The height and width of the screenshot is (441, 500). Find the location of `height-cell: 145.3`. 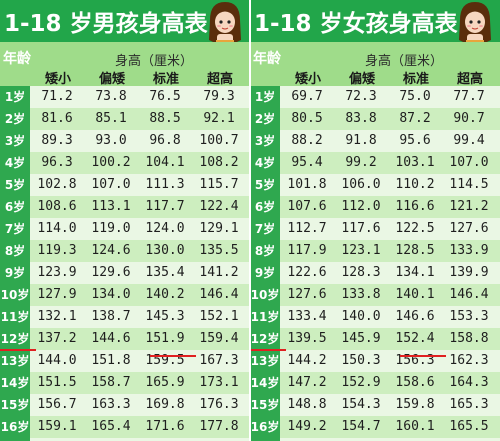

height-cell: 145.3 is located at coordinates (165, 316).